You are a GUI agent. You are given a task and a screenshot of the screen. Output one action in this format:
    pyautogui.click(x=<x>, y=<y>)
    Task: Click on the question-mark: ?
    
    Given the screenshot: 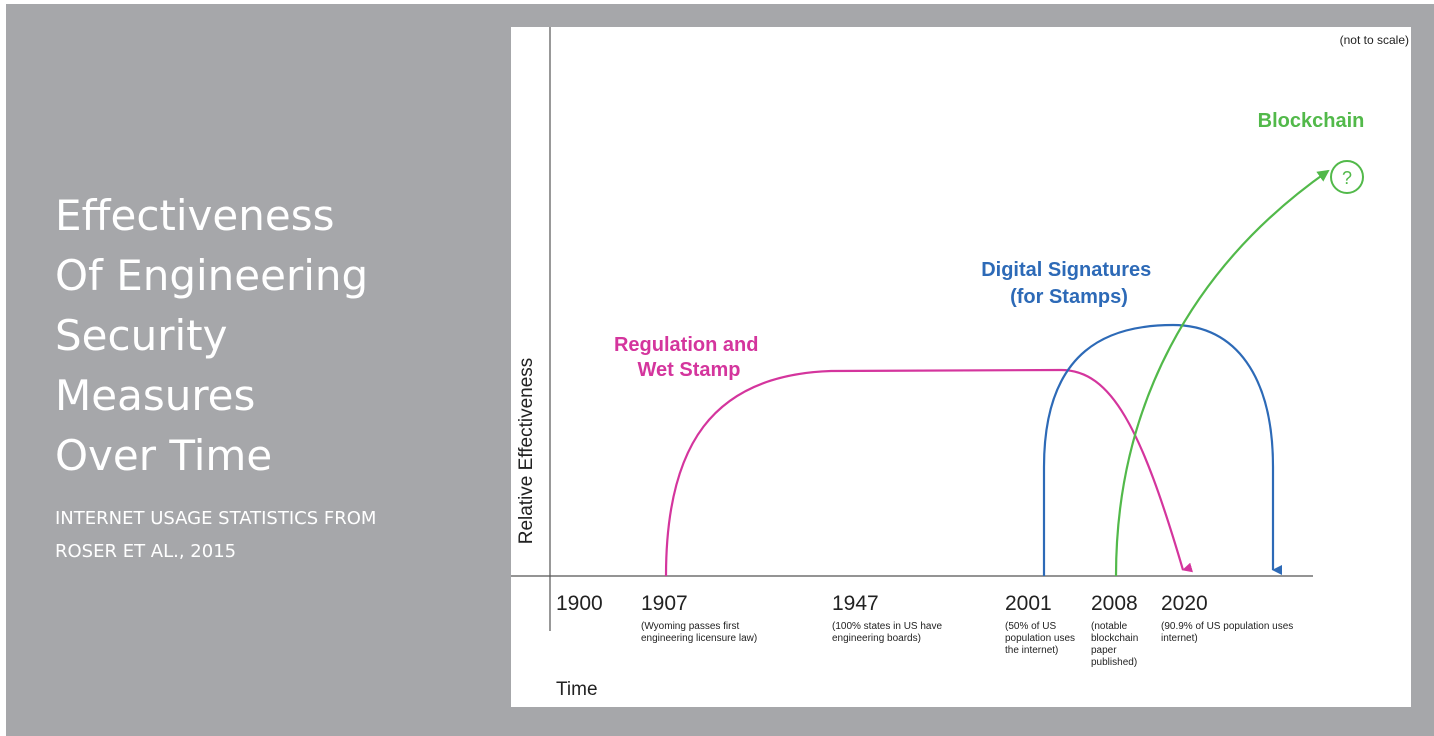 What is the action you would take?
    pyautogui.click(x=1347, y=178)
    